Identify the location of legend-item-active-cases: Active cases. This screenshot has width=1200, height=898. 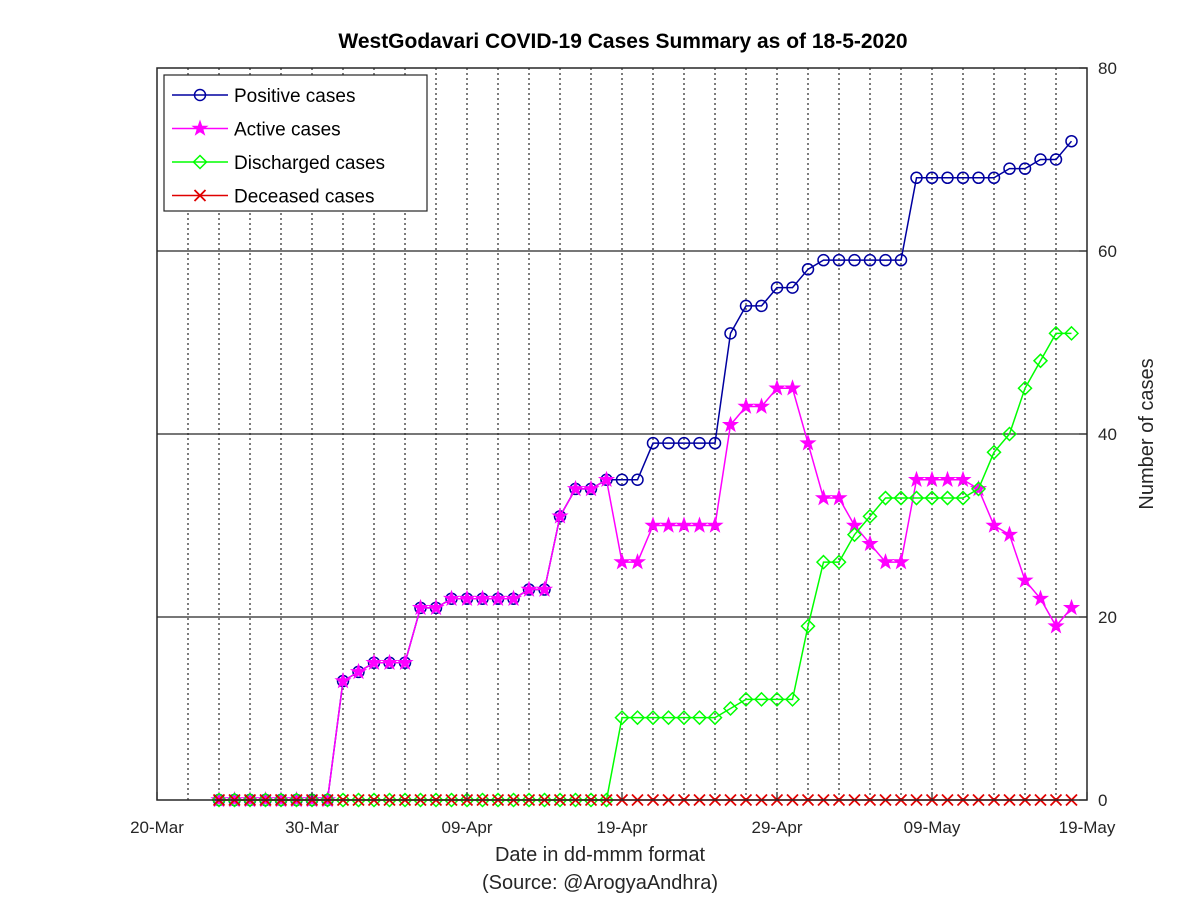
(256, 130).